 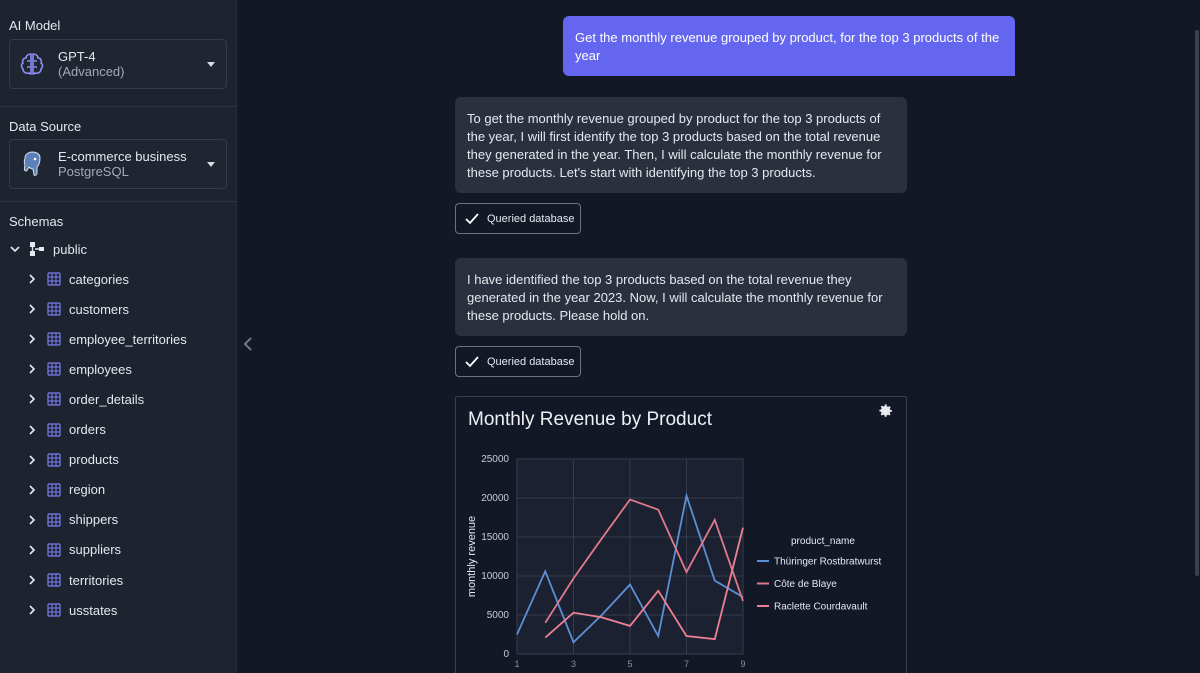 I want to click on y-tick-label: 5000, so click(x=498, y=615).